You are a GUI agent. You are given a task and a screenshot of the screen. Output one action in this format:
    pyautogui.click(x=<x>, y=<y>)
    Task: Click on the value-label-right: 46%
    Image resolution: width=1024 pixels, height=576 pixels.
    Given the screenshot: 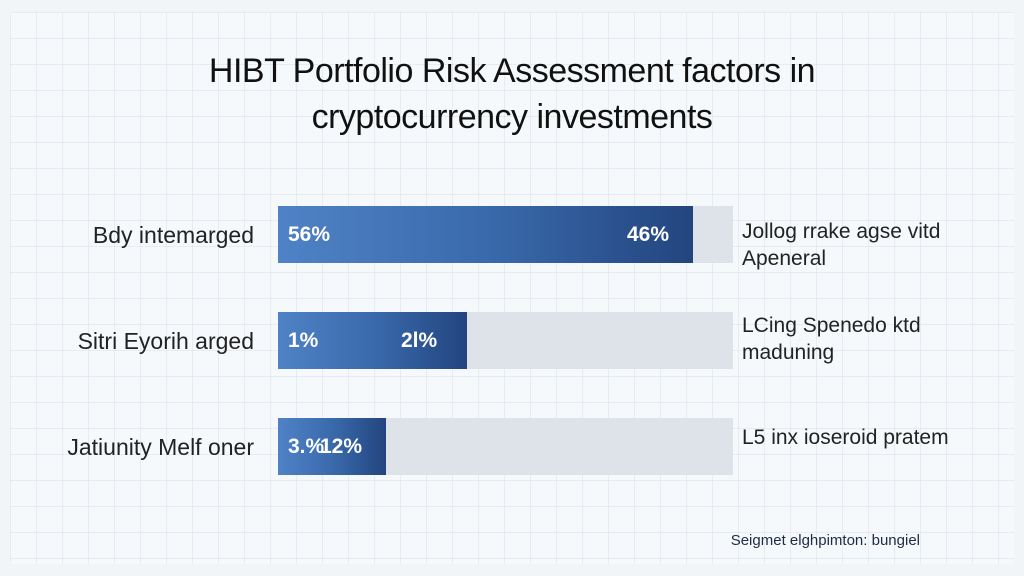 What is the action you would take?
    pyautogui.click(x=648, y=234)
    